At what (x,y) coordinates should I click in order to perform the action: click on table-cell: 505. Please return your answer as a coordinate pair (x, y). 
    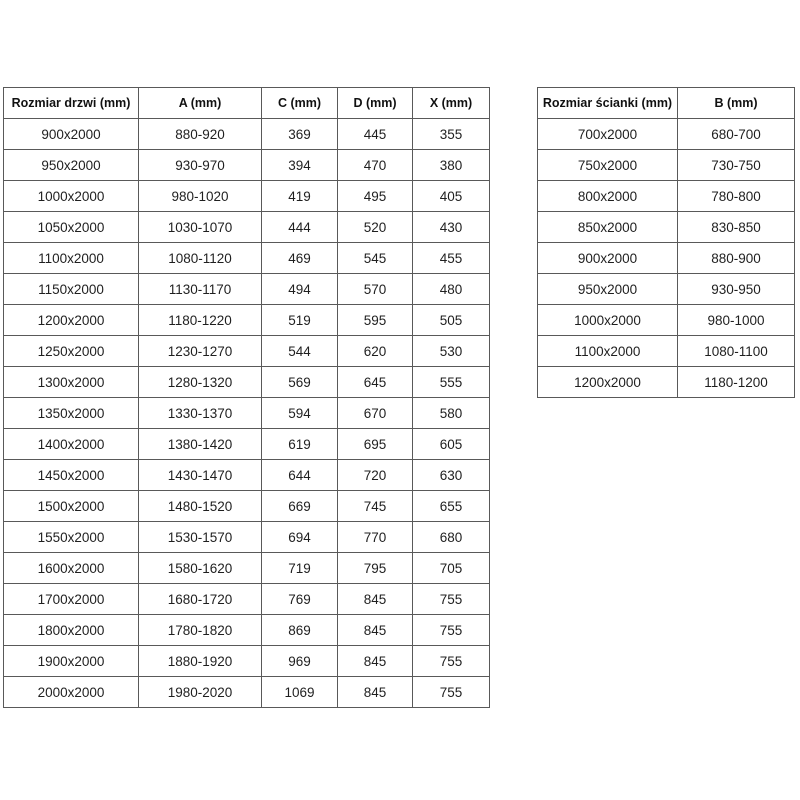
    Looking at the image, I should click on (451, 320).